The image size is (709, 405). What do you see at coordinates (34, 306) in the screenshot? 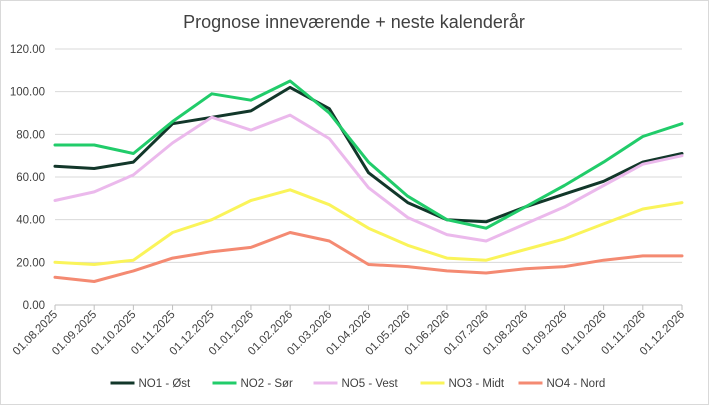
I see `y-tick-label: 0.00` at bounding box center [34, 306].